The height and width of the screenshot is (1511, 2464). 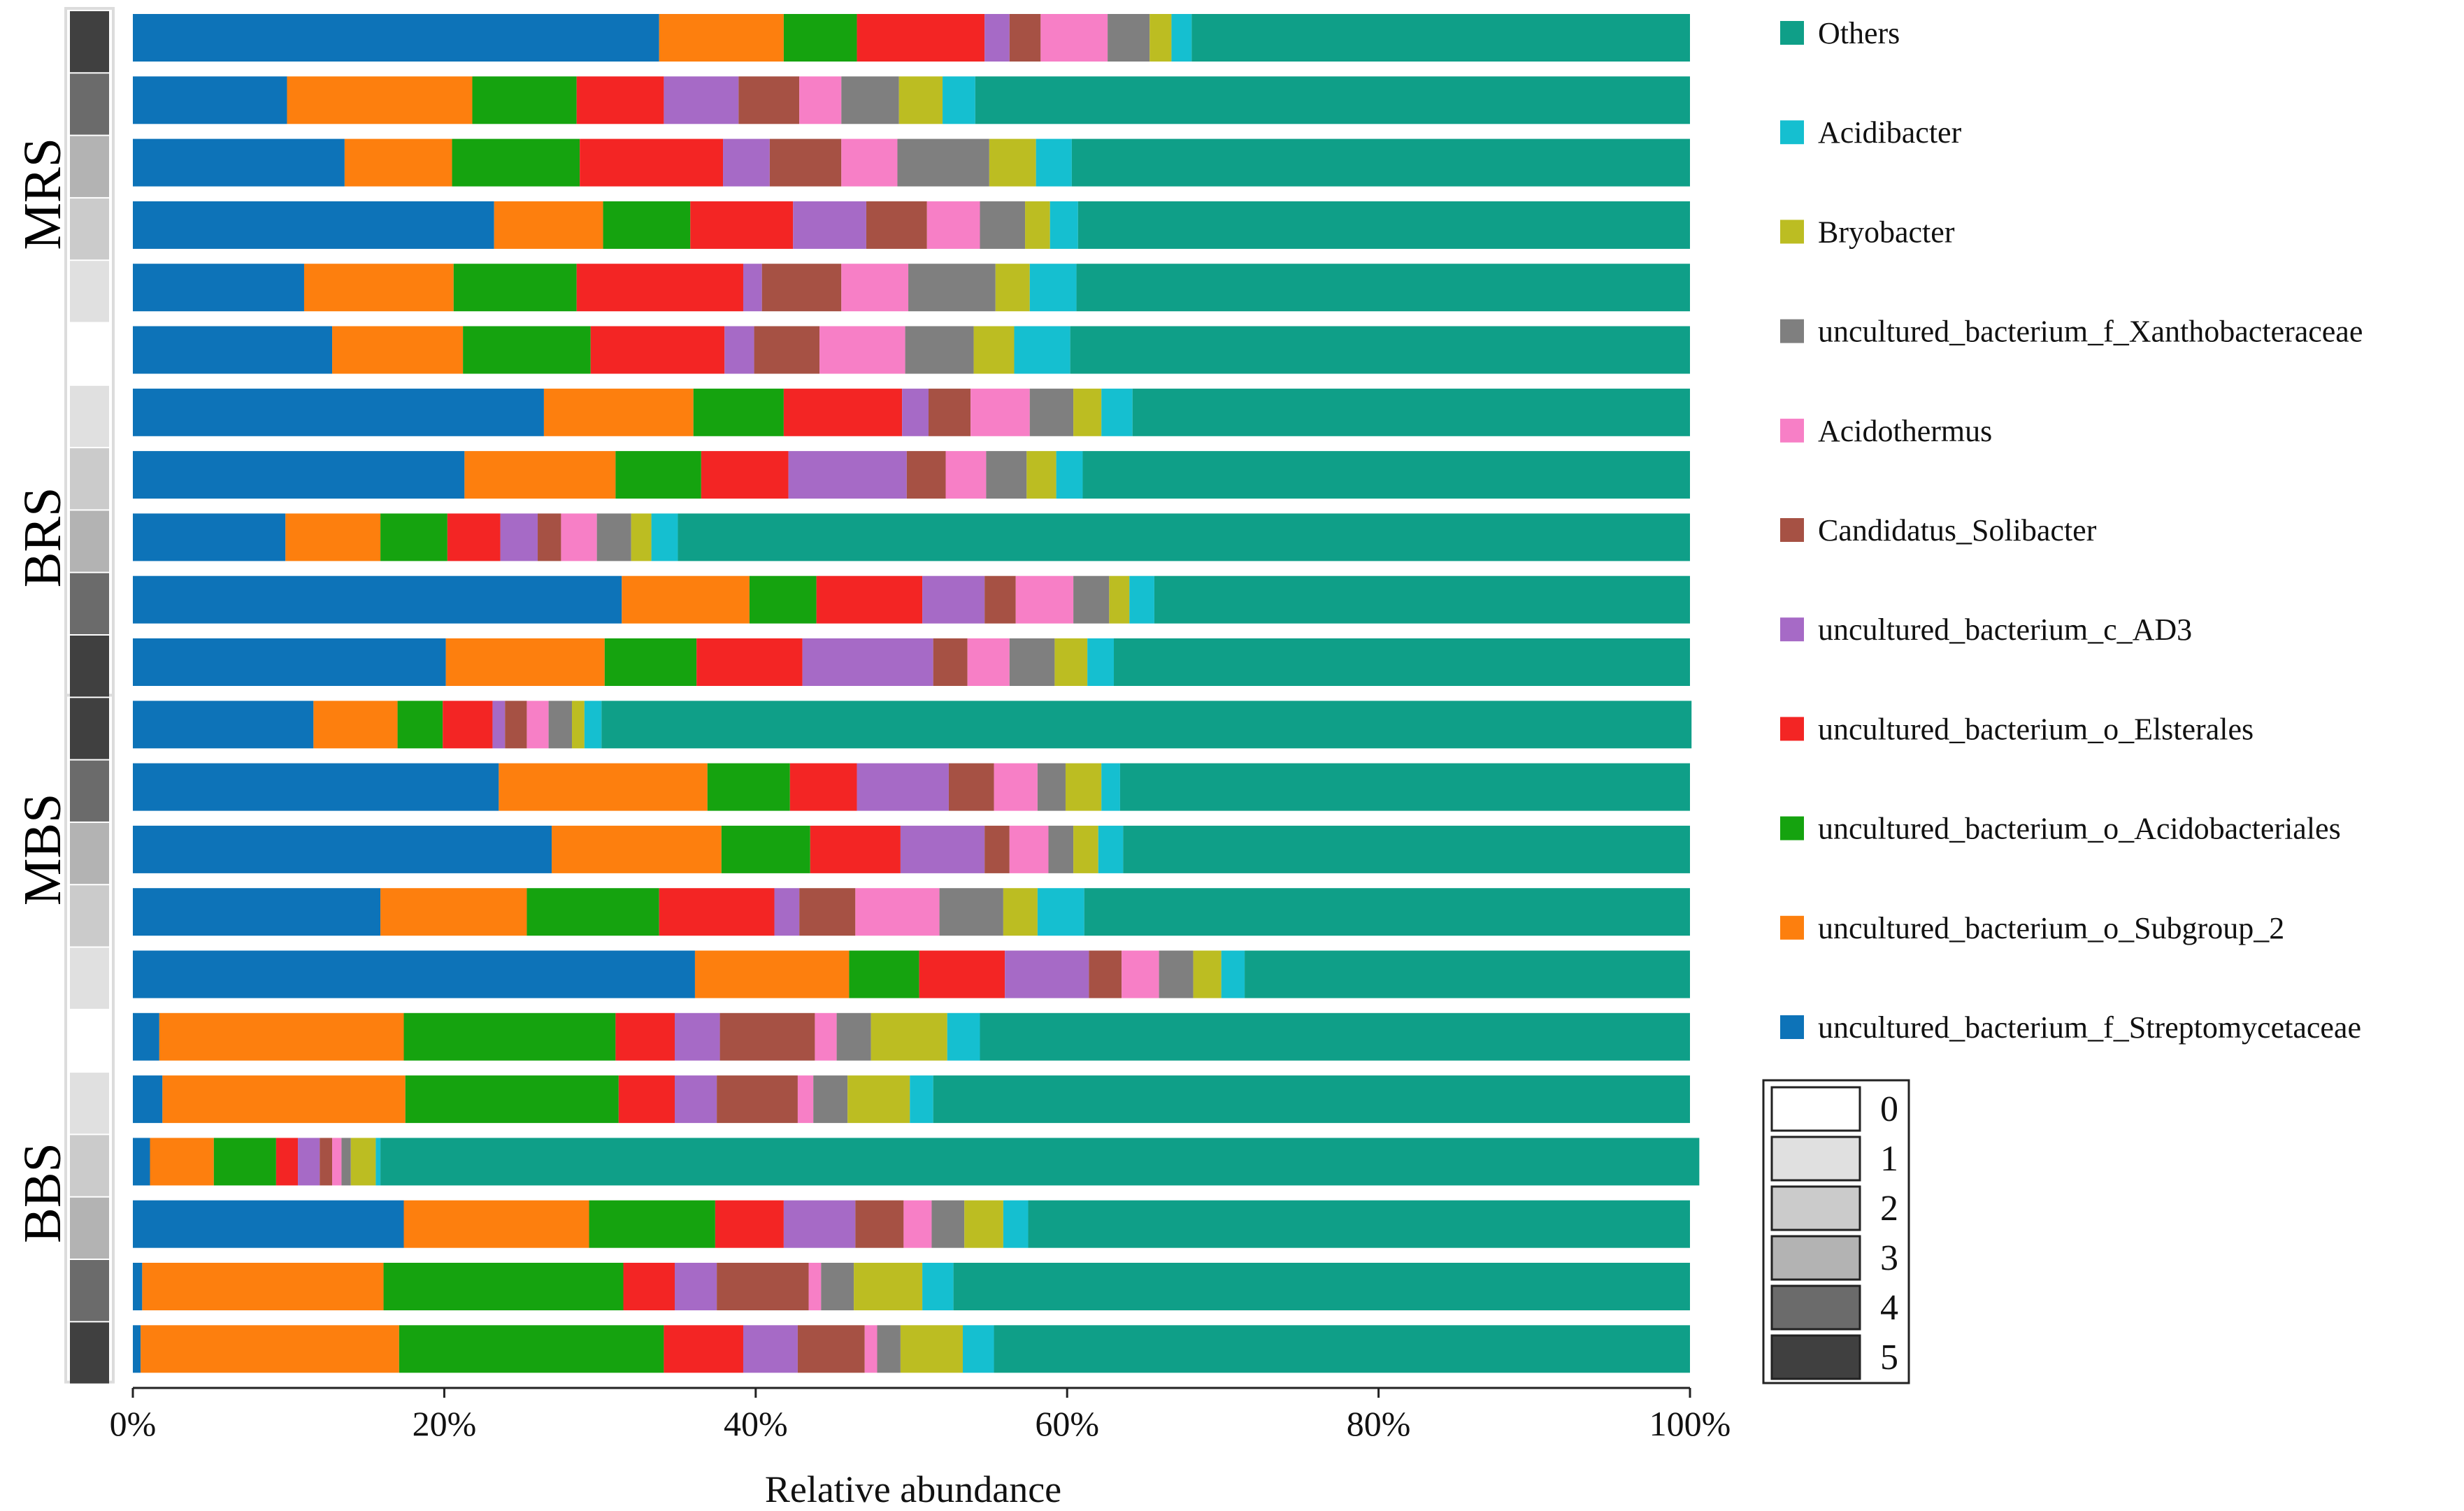 I want to click on x-tick-label: 0%, so click(x=133, y=1423).